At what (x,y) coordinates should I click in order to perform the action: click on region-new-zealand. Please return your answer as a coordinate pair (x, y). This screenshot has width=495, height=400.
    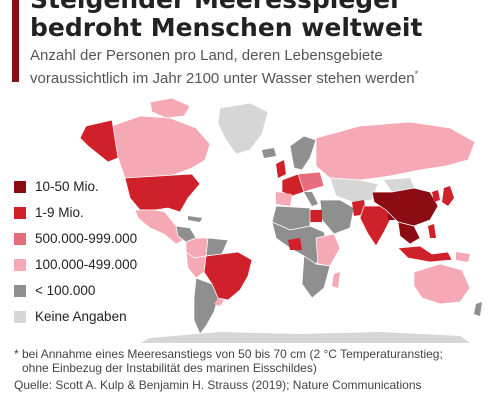
    Looking at the image, I should click on (478, 309).